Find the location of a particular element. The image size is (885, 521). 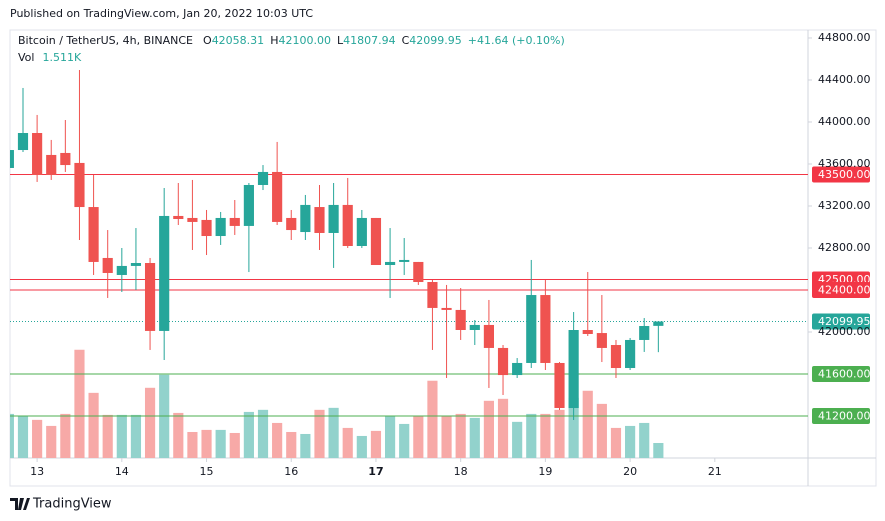

x-tick-label: 18 is located at coordinates (461, 471).